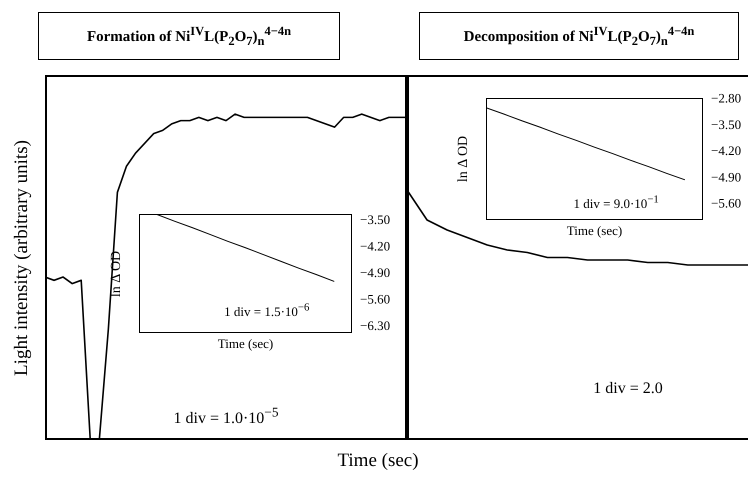  Describe the element at coordinates (226, 416) in the screenshot. I see `annotation: 1 div = 1.0·10$^{−5}$` at that location.